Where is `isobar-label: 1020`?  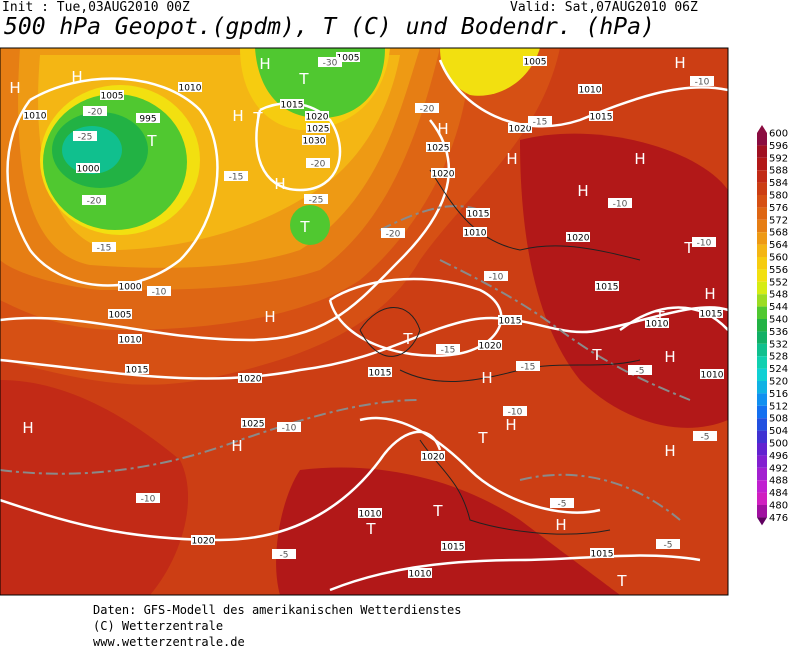 isobar-label: 1020 is located at coordinates (490, 347).